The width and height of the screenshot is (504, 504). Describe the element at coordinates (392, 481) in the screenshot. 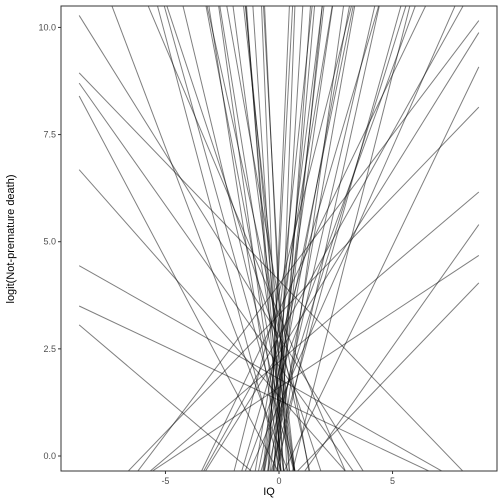

I see `x-tick-label: 5` at that location.